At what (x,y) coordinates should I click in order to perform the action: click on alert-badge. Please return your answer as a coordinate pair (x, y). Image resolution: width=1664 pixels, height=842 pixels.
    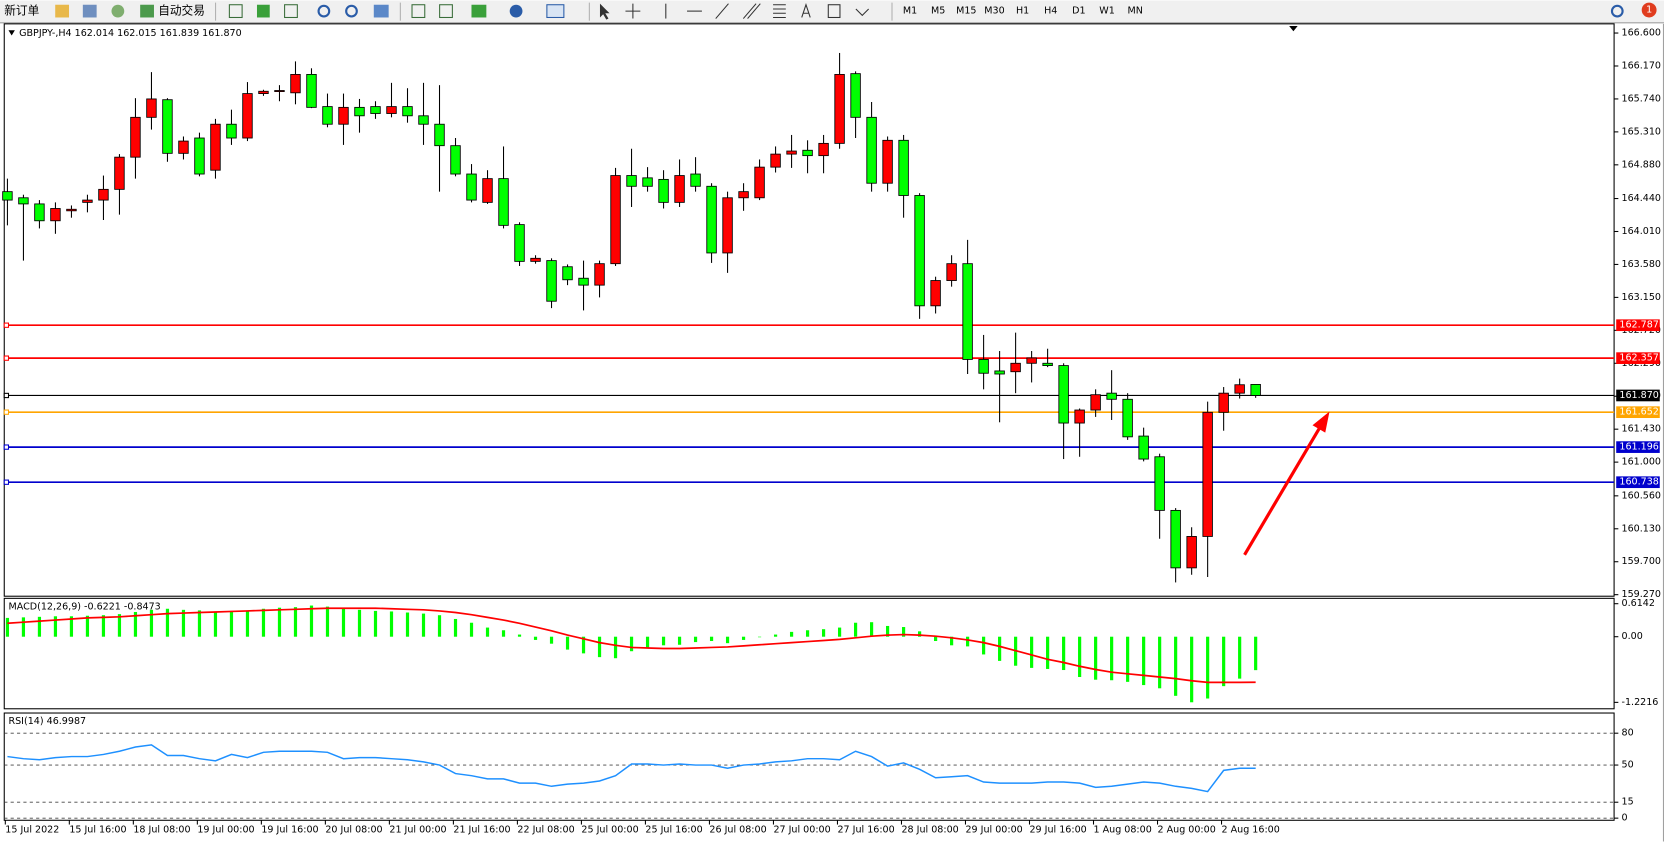
    Looking at the image, I should click on (1649, 10).